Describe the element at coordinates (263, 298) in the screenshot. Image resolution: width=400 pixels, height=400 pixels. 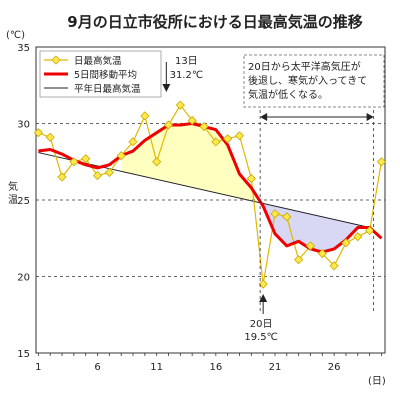
I see `low-arrowhead` at that location.